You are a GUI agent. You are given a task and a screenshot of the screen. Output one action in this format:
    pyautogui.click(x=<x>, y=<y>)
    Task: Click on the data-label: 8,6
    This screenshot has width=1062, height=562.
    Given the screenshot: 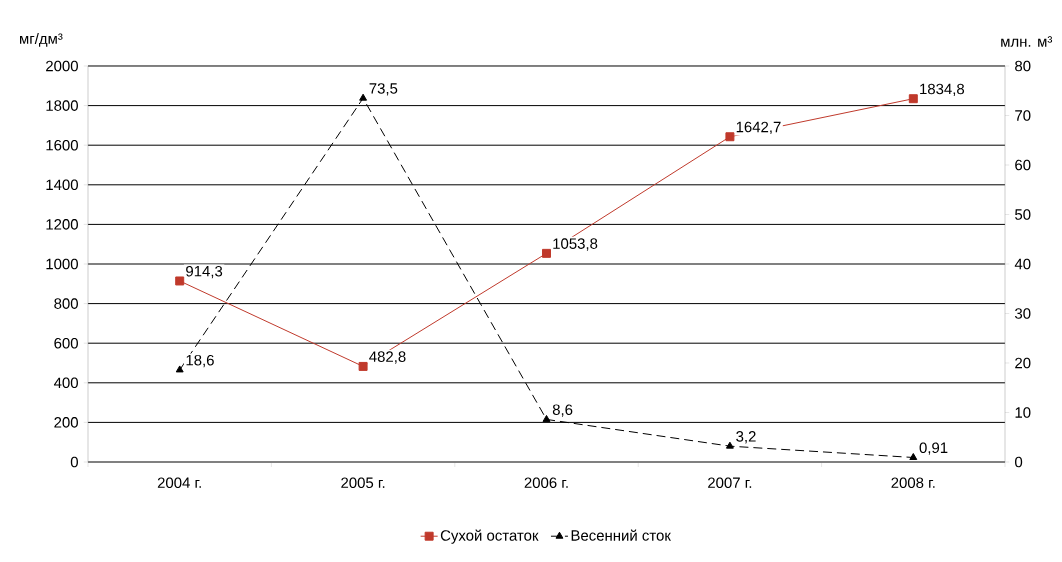 What is the action you would take?
    pyautogui.click(x=562, y=410)
    